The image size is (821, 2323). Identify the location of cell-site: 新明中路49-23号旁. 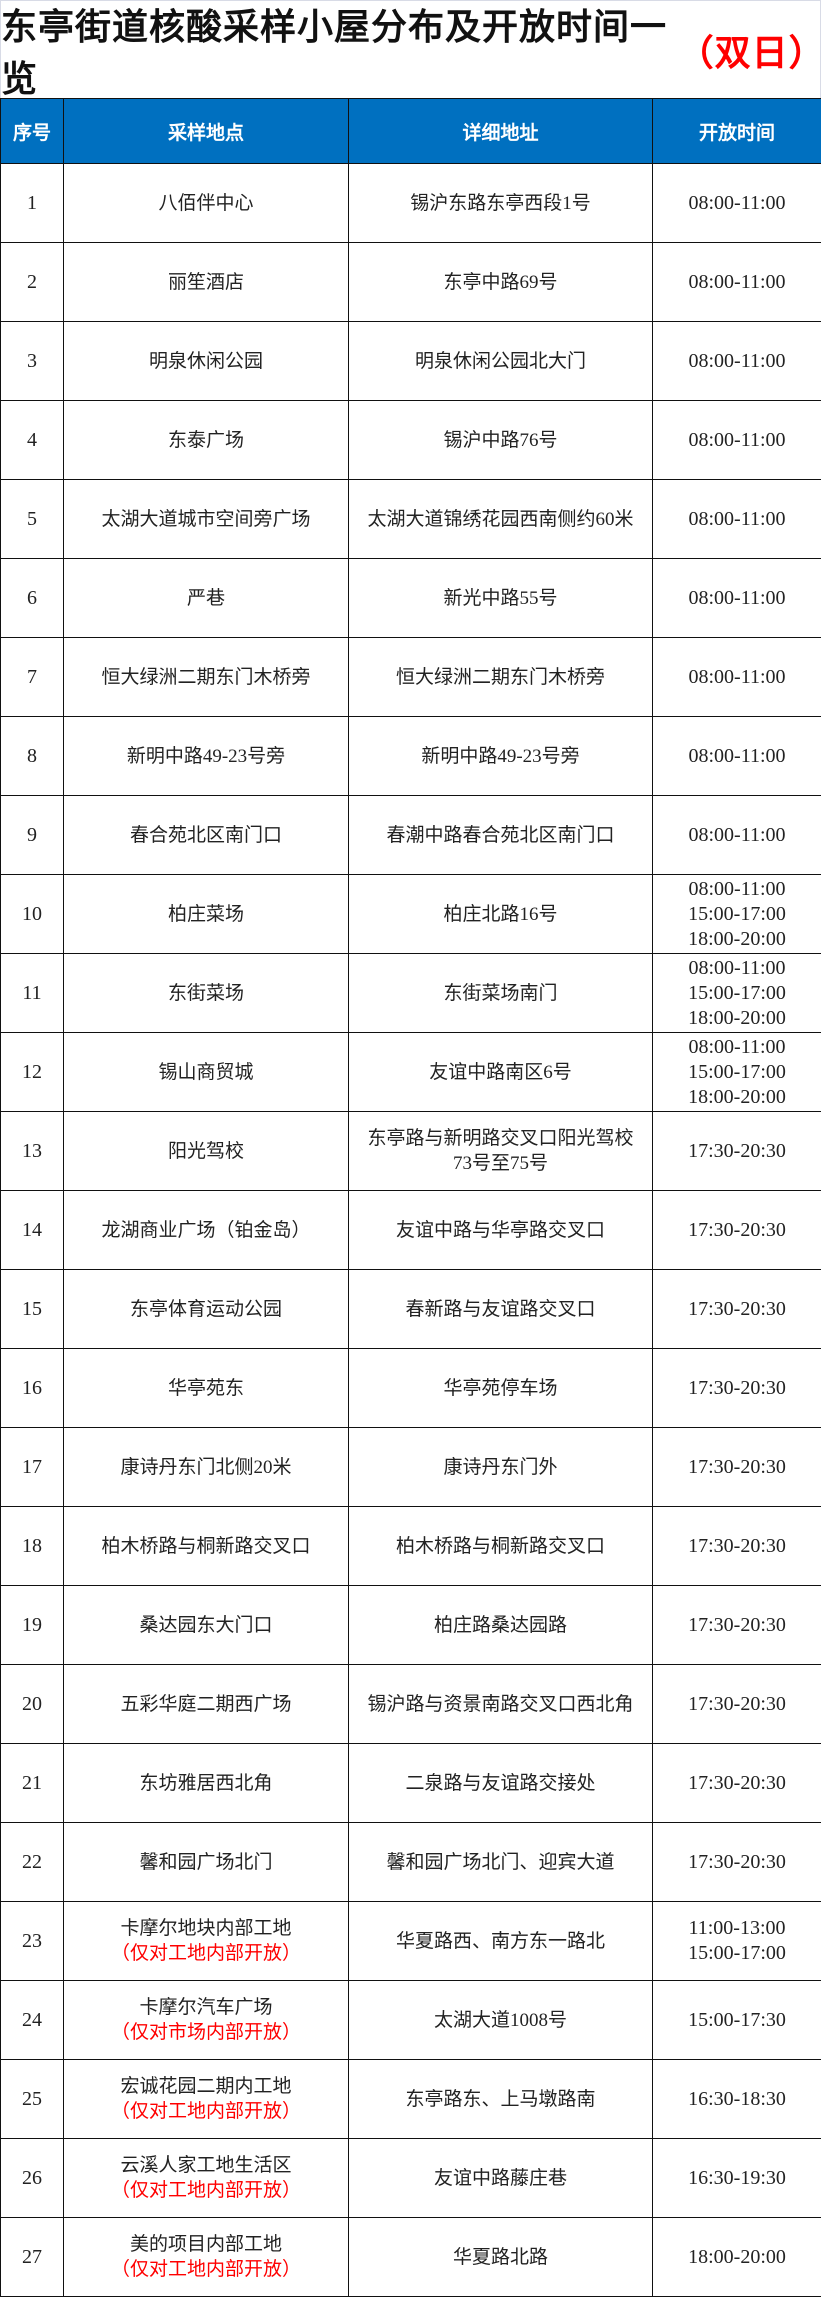
(206, 756).